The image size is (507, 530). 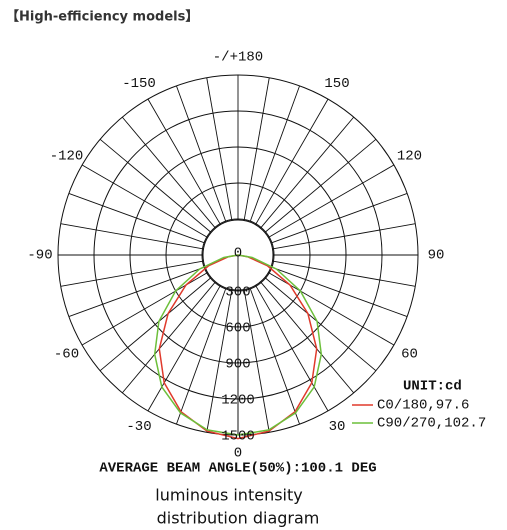 What do you see at coordinates (238, 58) in the screenshot?
I see `angle-tick-label: -/+180` at bounding box center [238, 58].